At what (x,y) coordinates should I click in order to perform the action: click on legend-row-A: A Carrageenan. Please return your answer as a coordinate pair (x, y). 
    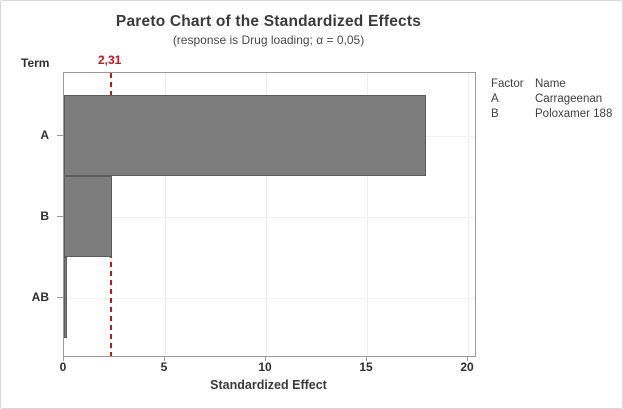
    Looking at the image, I should click on (551, 99).